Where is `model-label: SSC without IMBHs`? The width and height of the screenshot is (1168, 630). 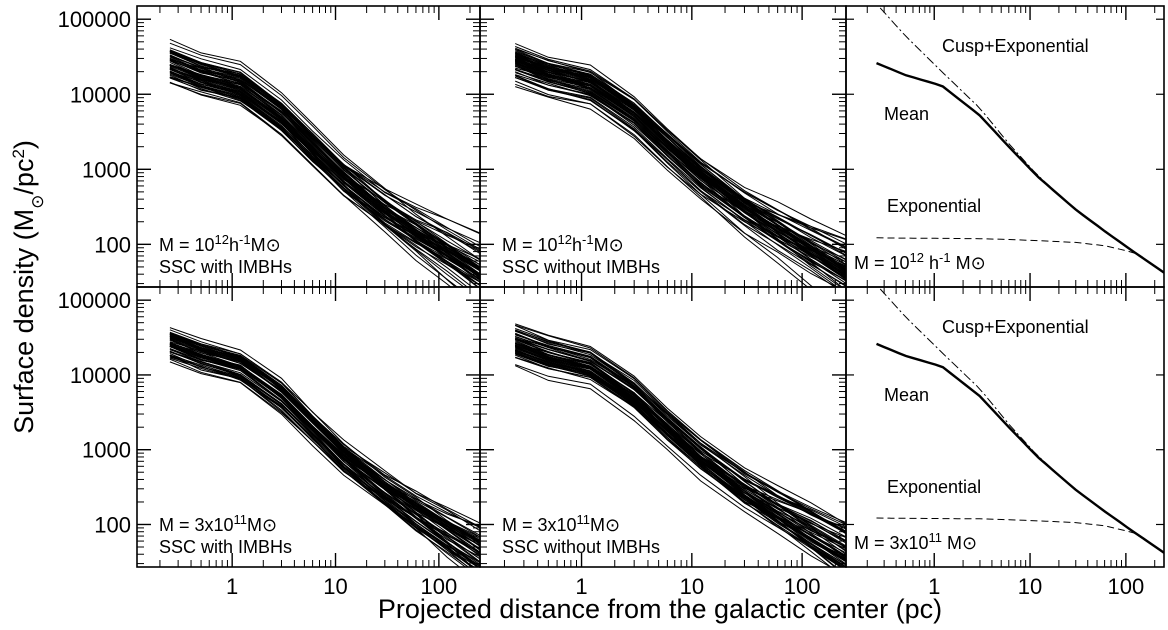 model-label: SSC without IMBHs is located at coordinates (581, 547).